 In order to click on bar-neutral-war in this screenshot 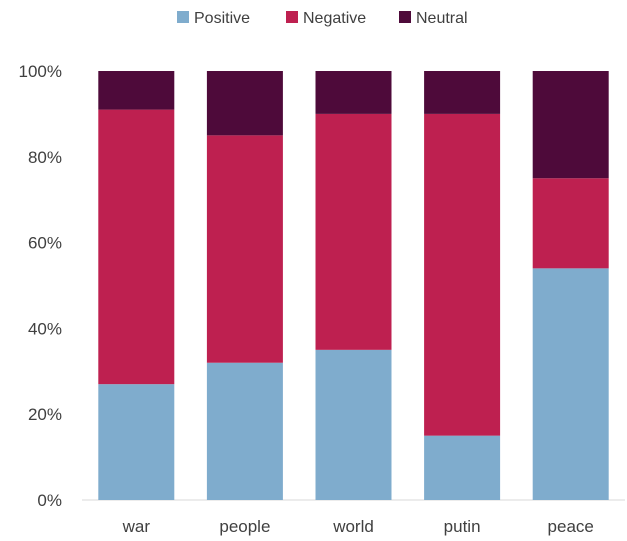, I will do `click(136, 90)`.